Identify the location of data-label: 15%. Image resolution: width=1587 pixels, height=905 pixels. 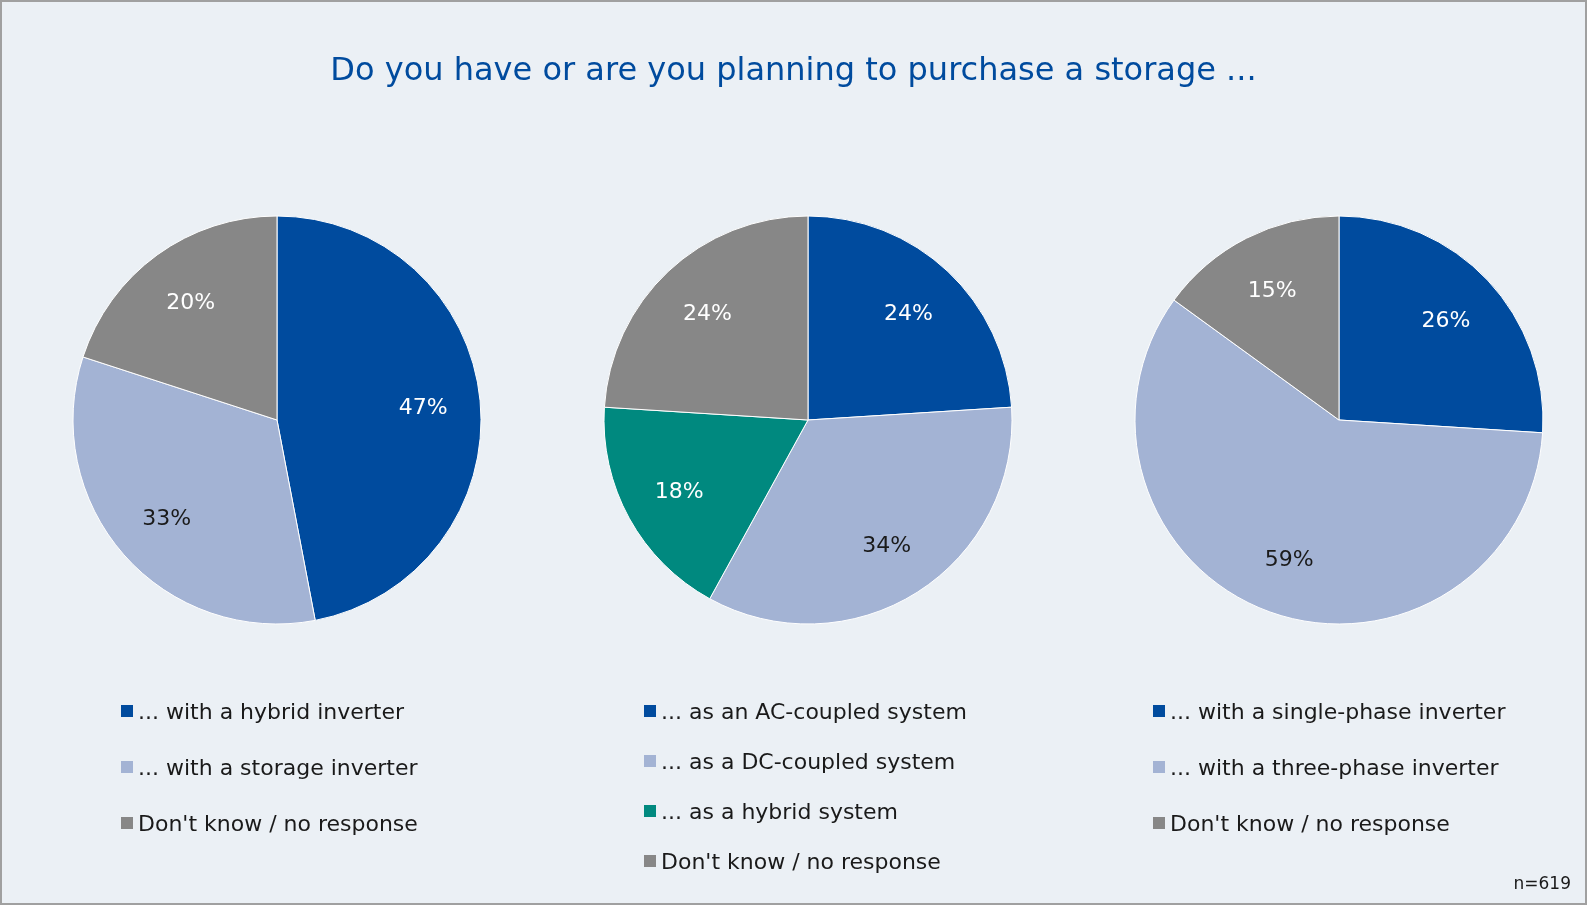
(1272, 289).